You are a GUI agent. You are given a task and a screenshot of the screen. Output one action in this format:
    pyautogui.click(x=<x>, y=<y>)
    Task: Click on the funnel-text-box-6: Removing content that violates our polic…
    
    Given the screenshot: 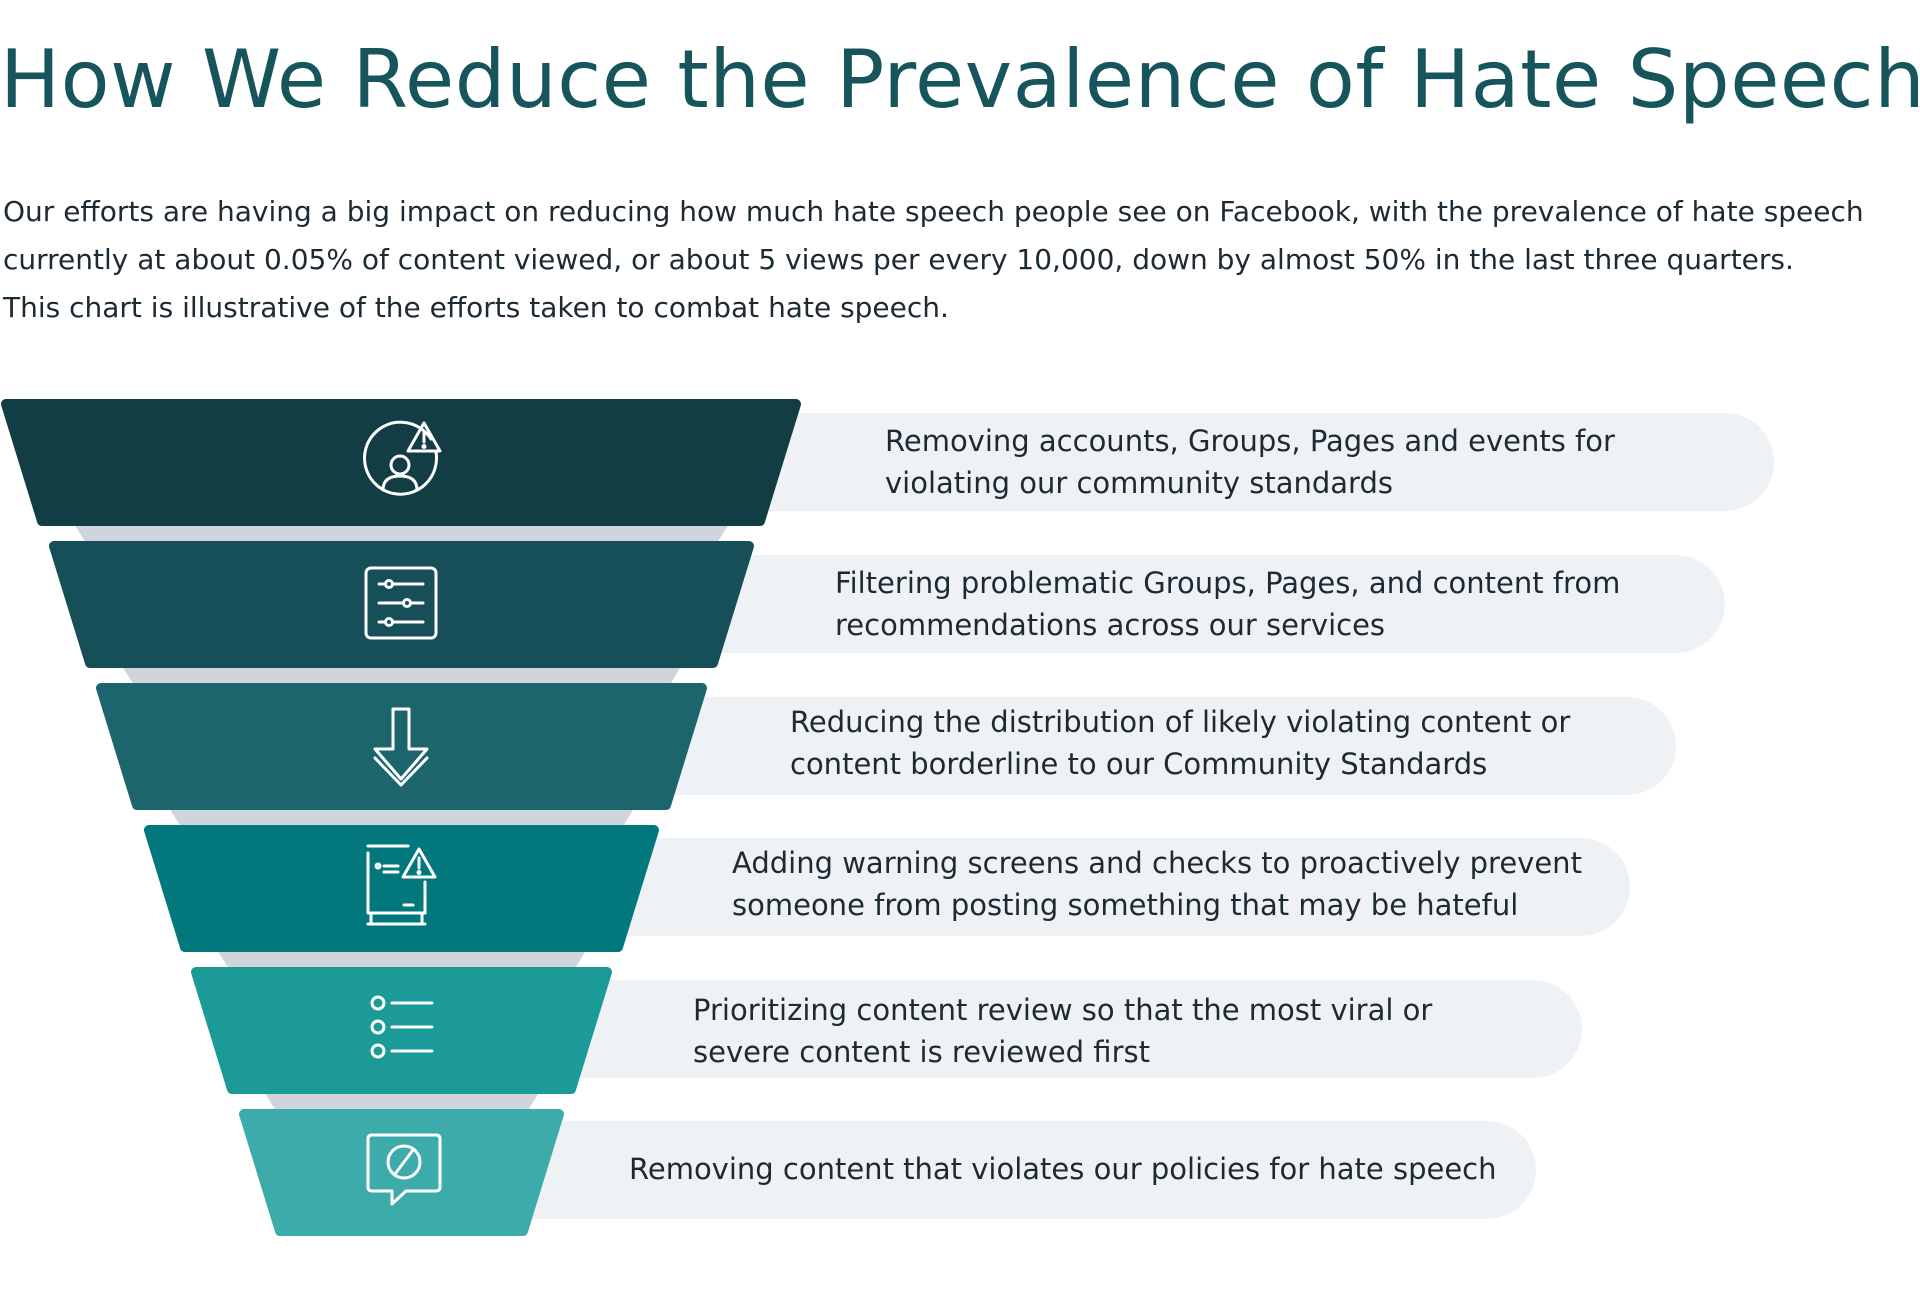 What is the action you would take?
    pyautogui.click(x=1013, y=1170)
    